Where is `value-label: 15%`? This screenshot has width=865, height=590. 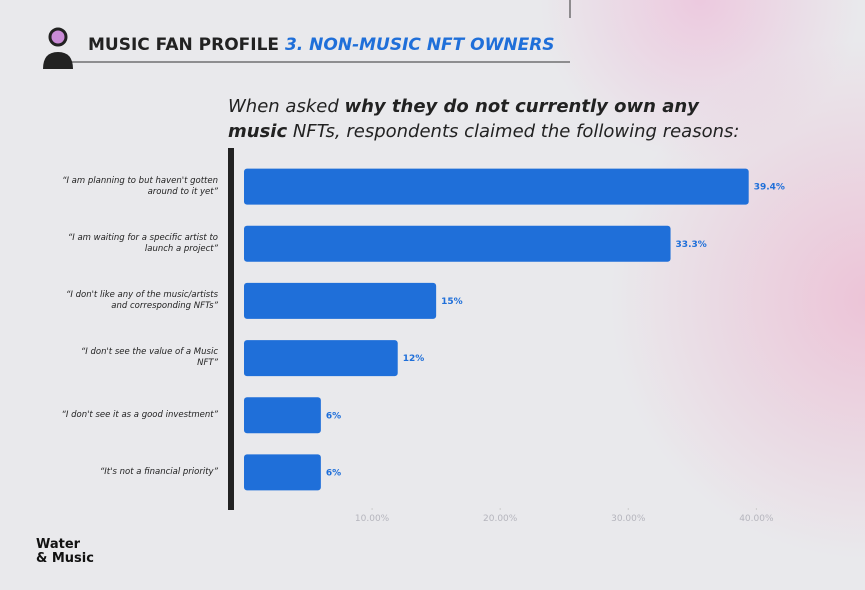 value-label: 15% is located at coordinates (452, 302).